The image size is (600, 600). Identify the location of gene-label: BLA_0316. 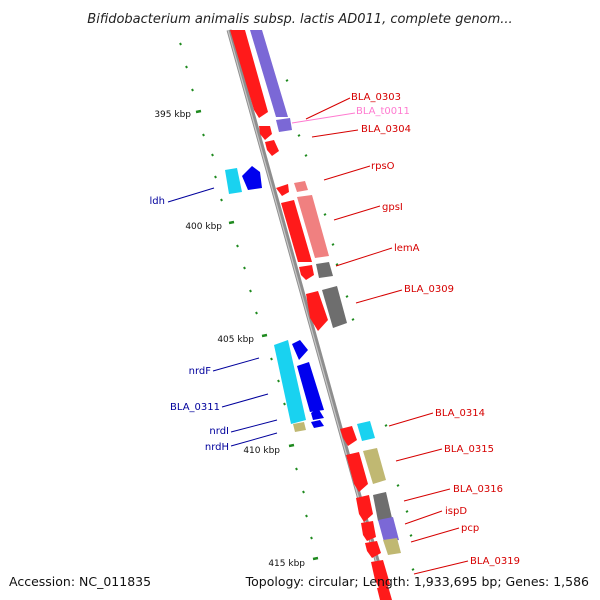
(478, 489).